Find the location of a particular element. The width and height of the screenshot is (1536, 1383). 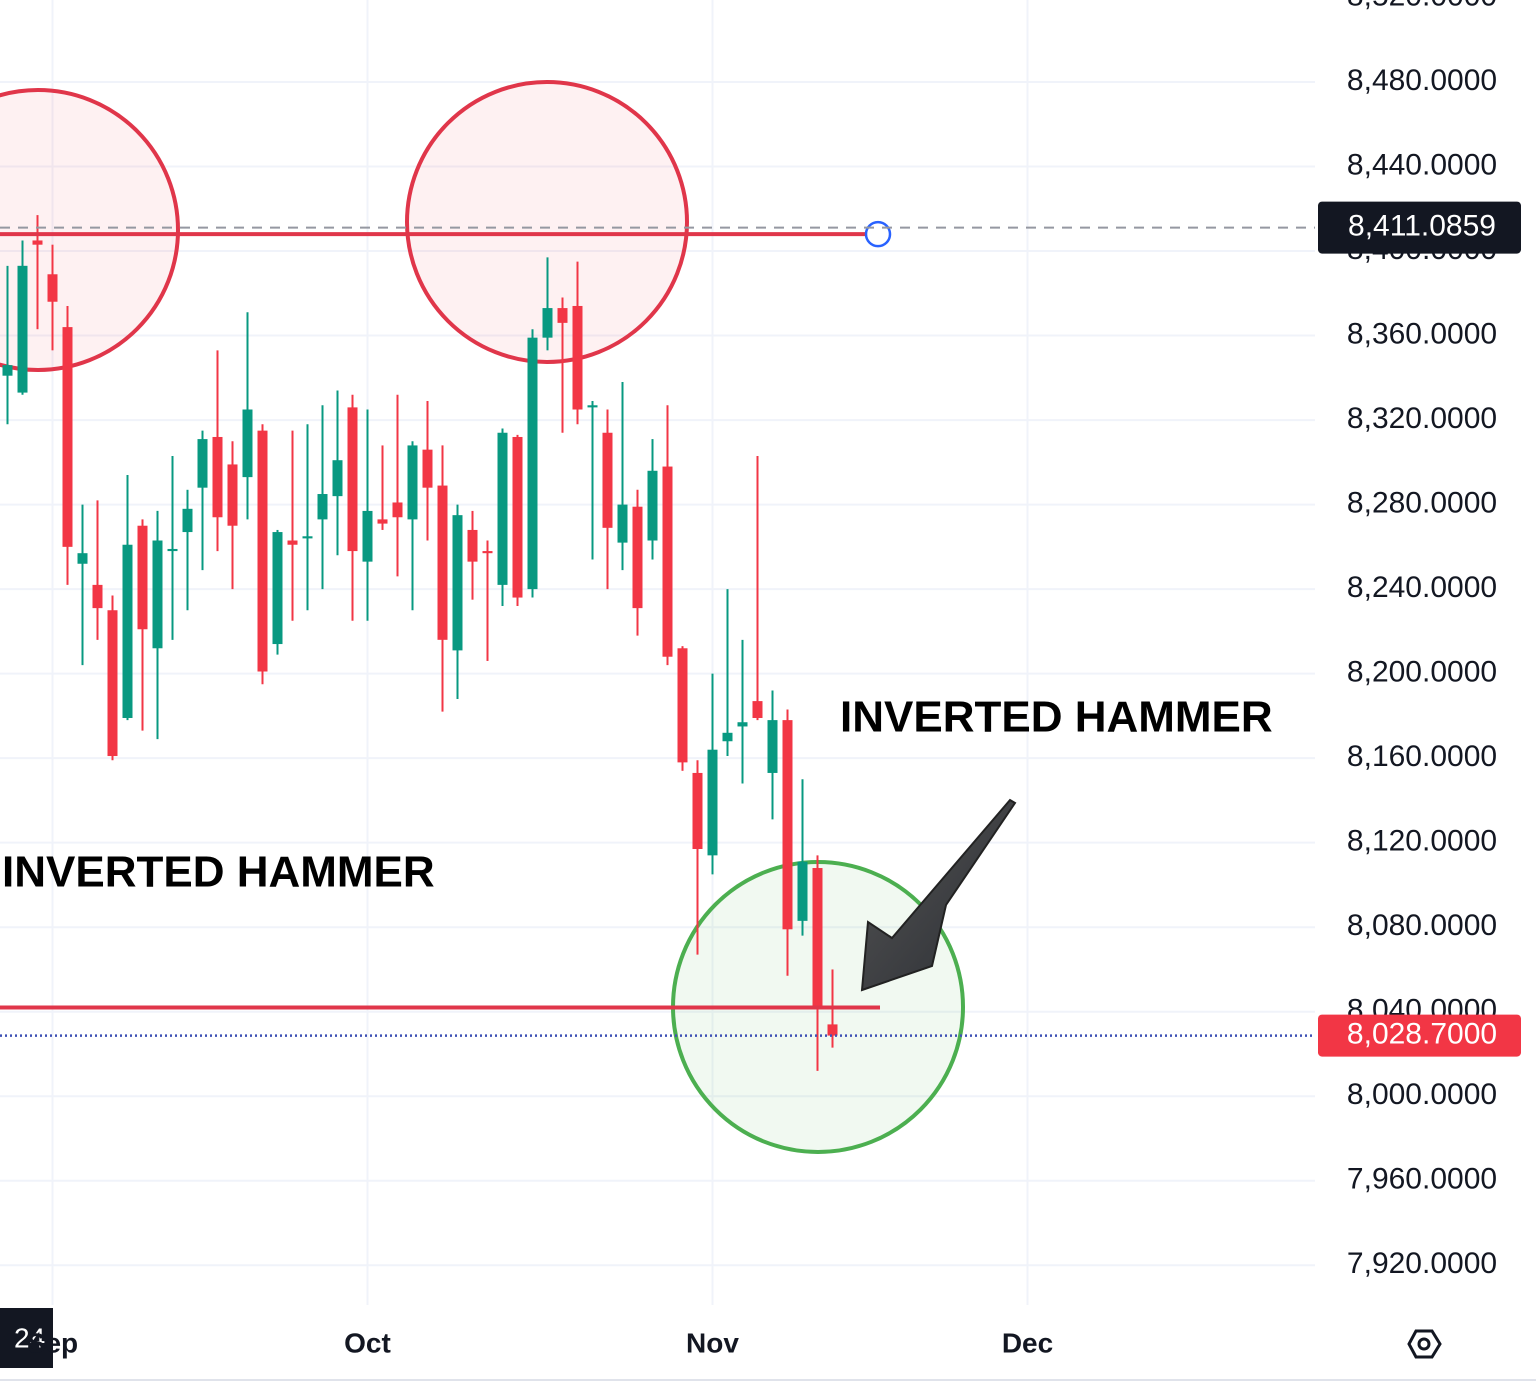

y-tick-label: 8,520.0000 is located at coordinates (1422, 6).